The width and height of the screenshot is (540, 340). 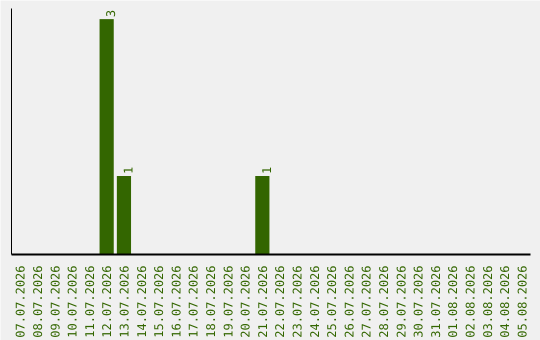 What do you see at coordinates (159, 301) in the screenshot?
I see `x-tick-label: 15.07.2026` at bounding box center [159, 301].